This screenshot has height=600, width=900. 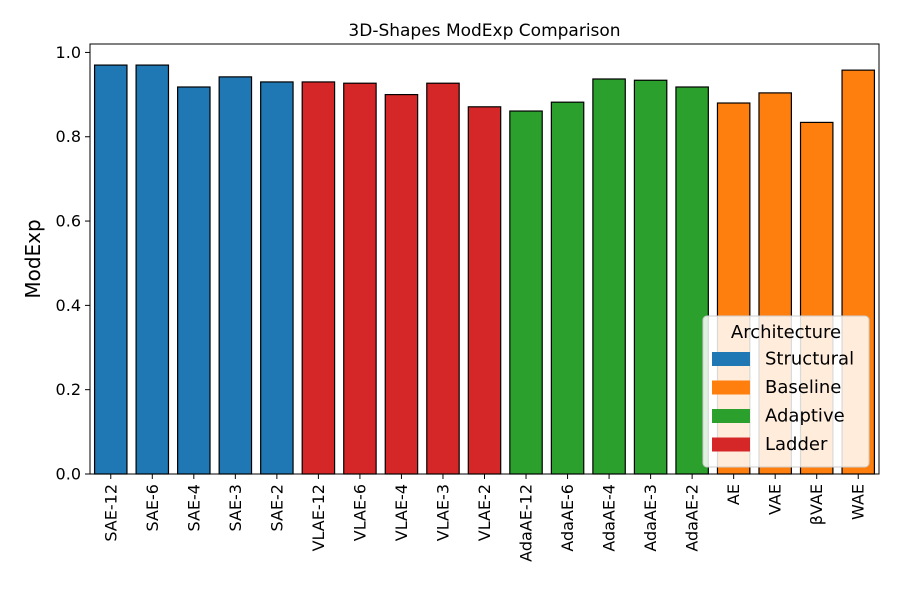 What do you see at coordinates (193, 507) in the screenshot?
I see `x-tick-label: SAE-4` at bounding box center [193, 507].